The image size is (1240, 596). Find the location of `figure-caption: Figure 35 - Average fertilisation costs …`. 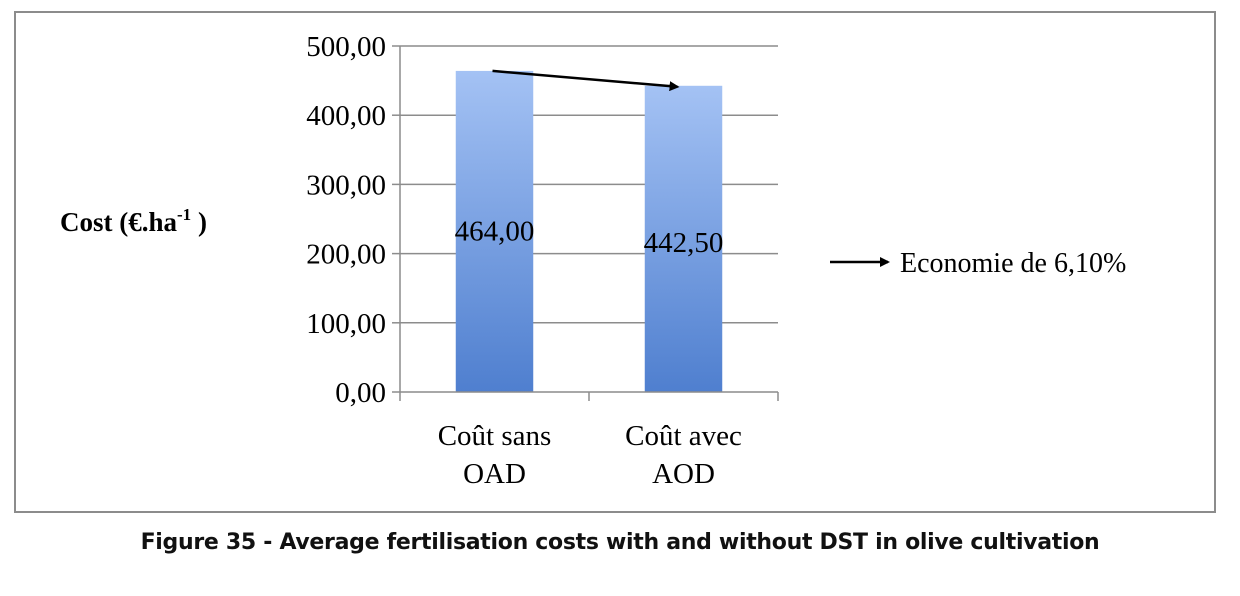

figure-caption: Figure 35 - Average fertilisation costs … is located at coordinates (620, 542).